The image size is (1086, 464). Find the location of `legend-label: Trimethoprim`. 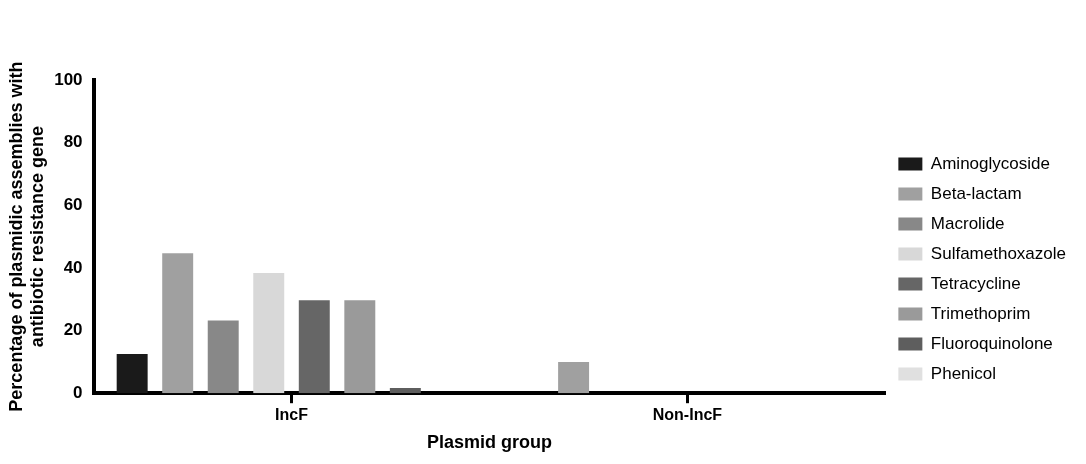

legend-label: Trimethoprim is located at coordinates (980, 313).